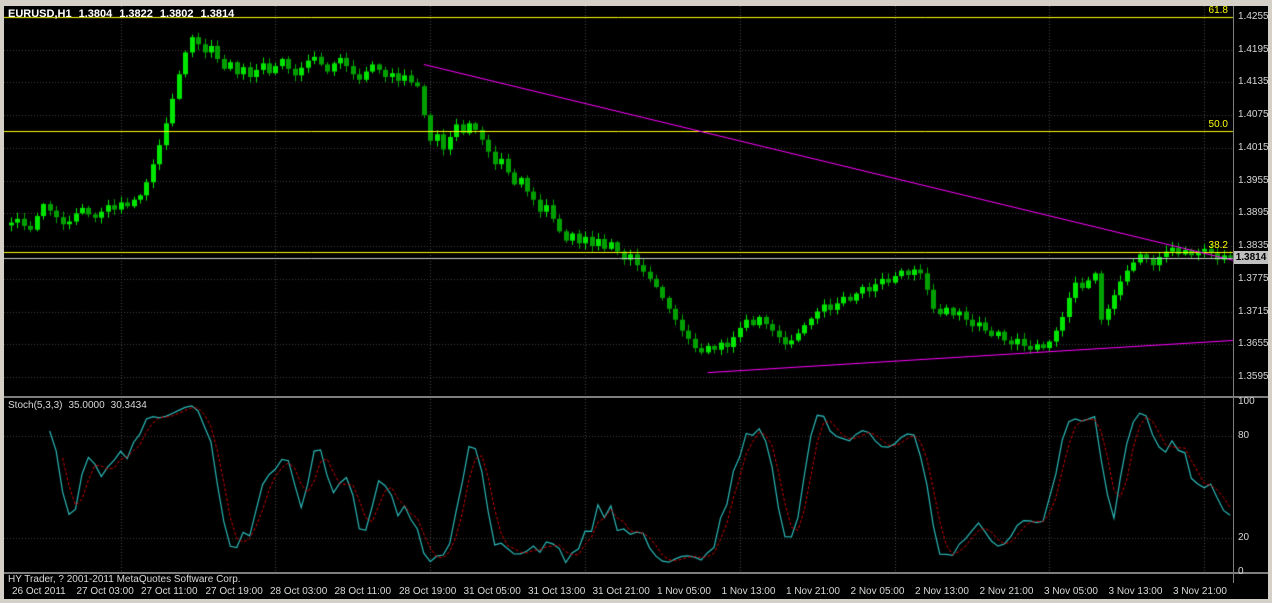 This screenshot has height=603, width=1272. What do you see at coordinates (86, 405) in the screenshot?
I see `indicator-main-value: 35.0000` at bounding box center [86, 405].